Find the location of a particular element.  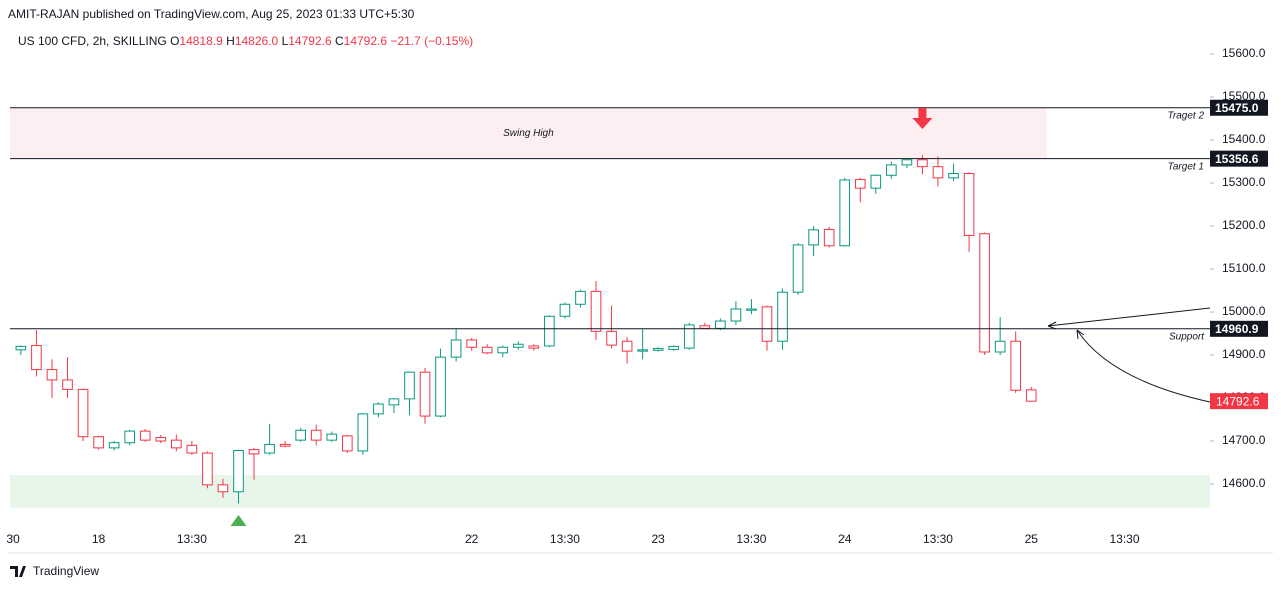

x-tick-label: 18 is located at coordinates (99, 539).